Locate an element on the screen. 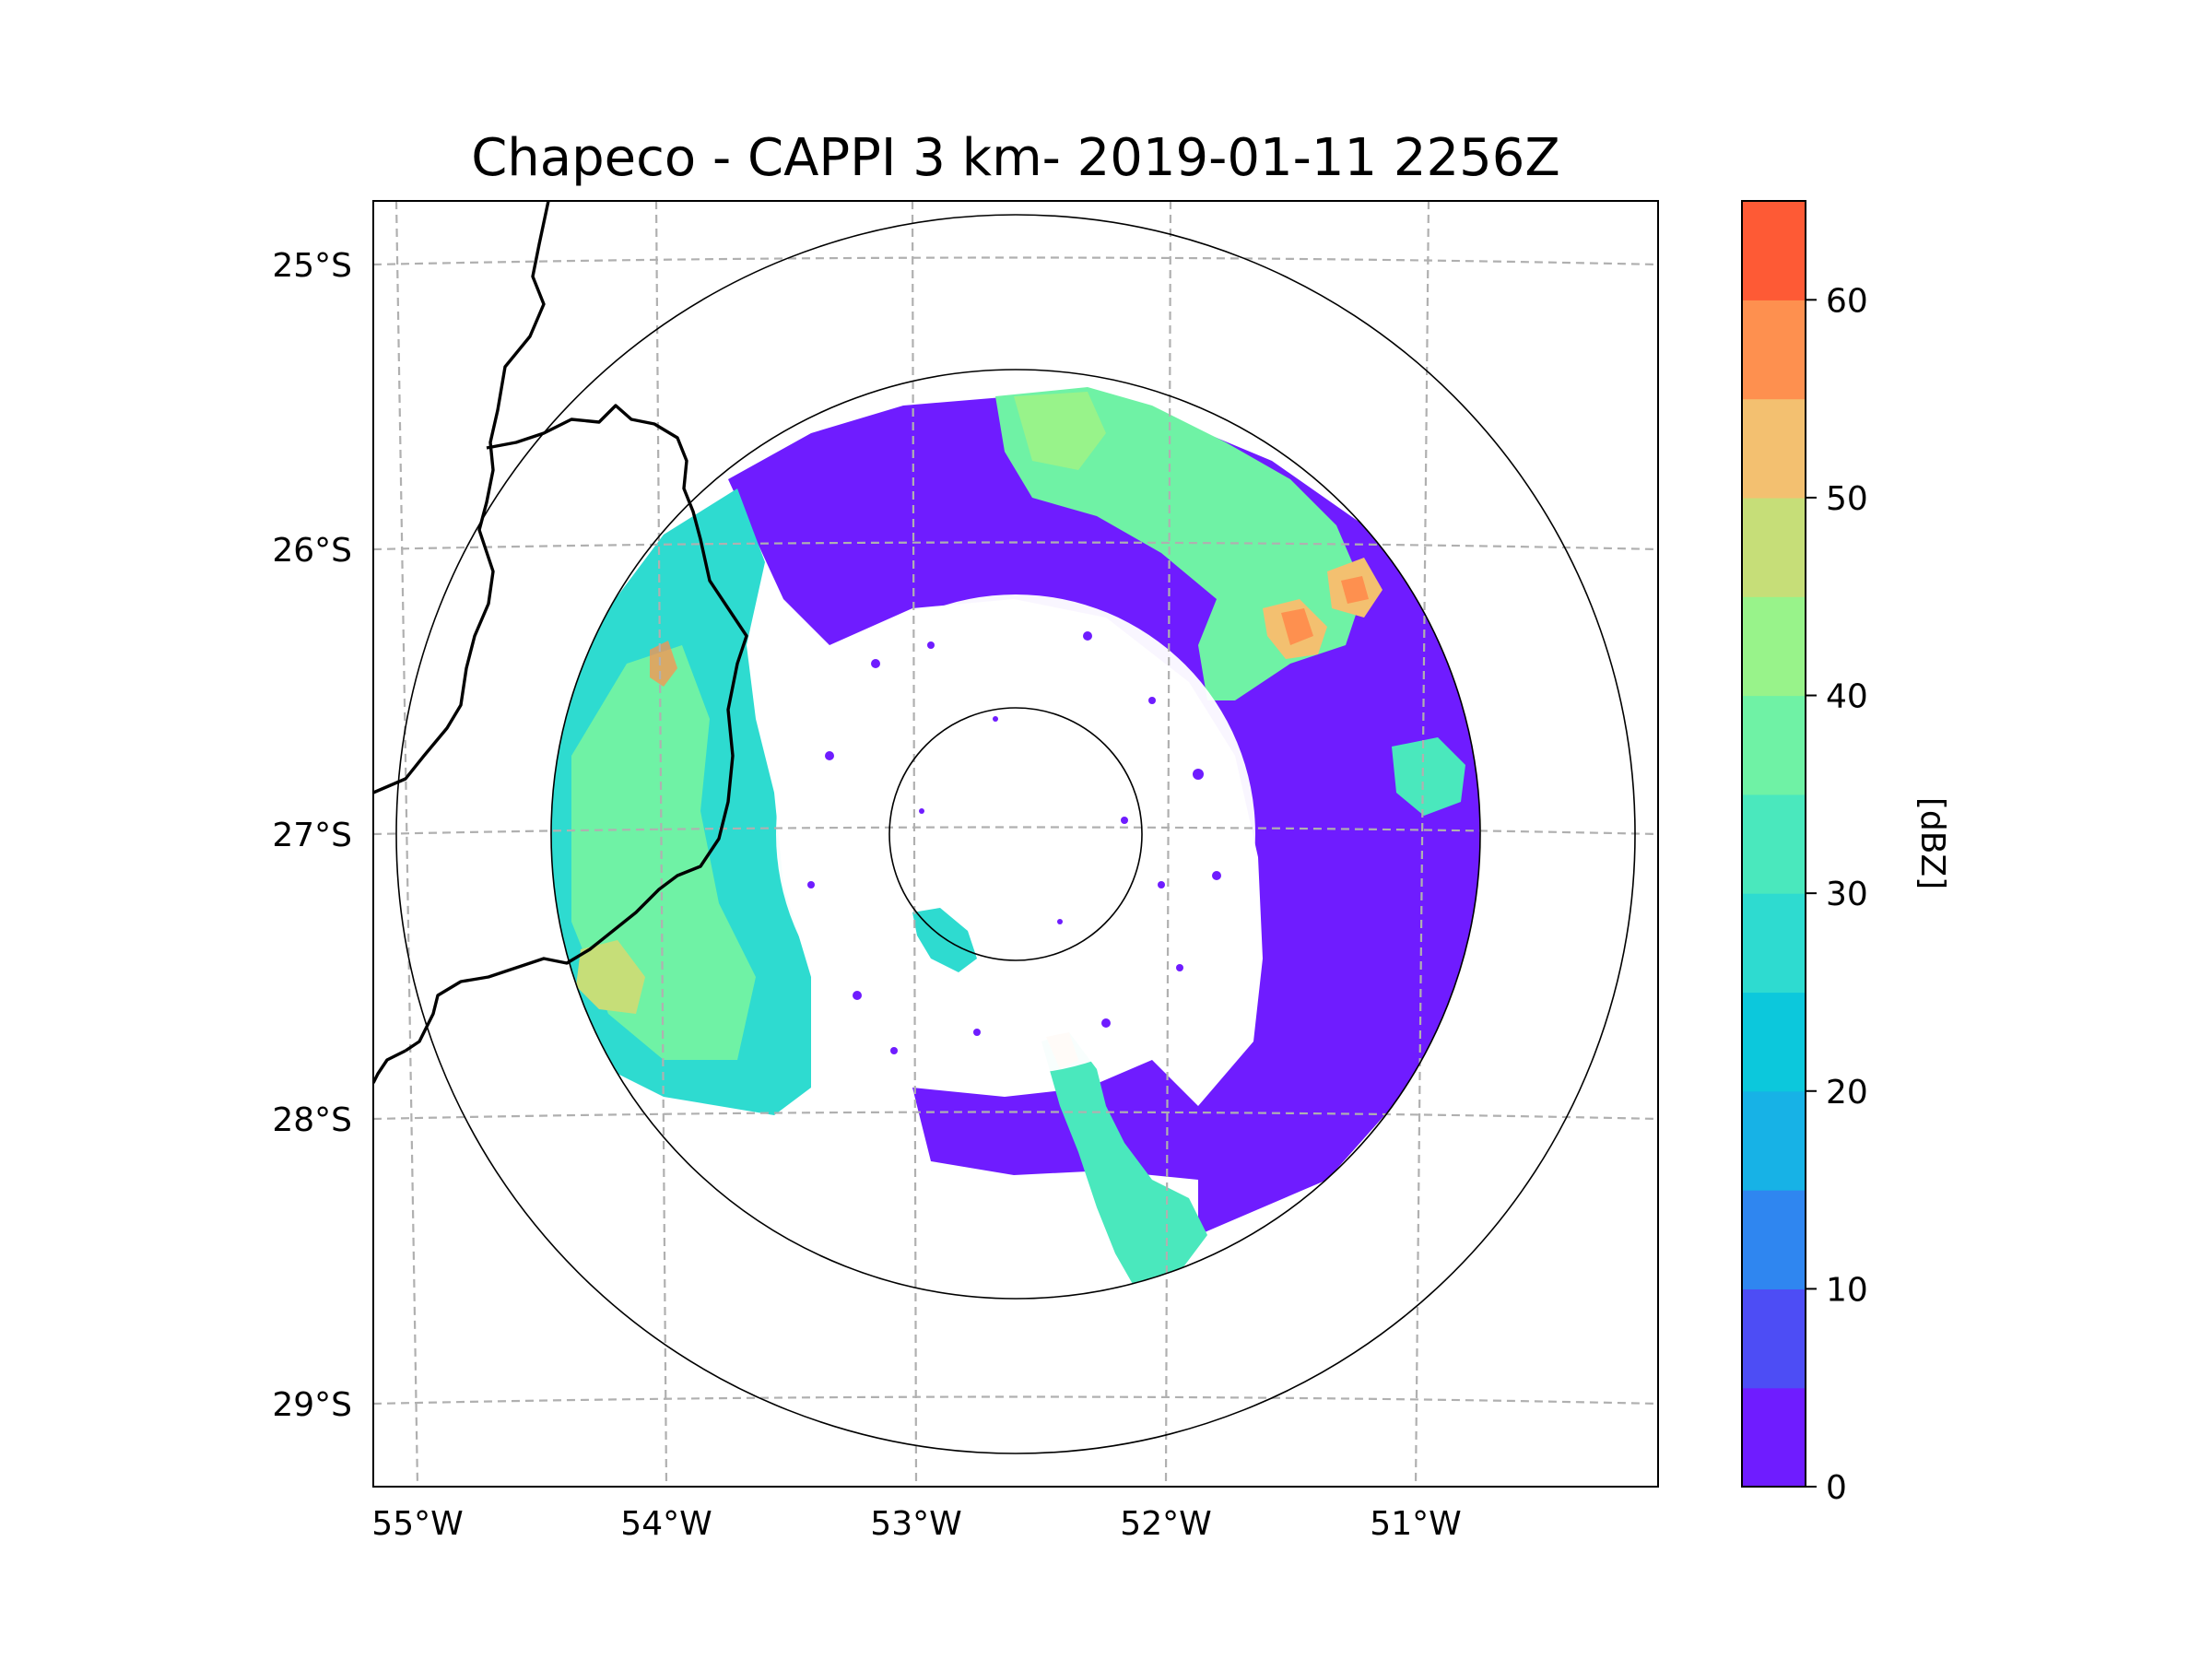 The width and height of the screenshot is (2212, 1659). echo-south-line is located at coordinates (1124, 1159).